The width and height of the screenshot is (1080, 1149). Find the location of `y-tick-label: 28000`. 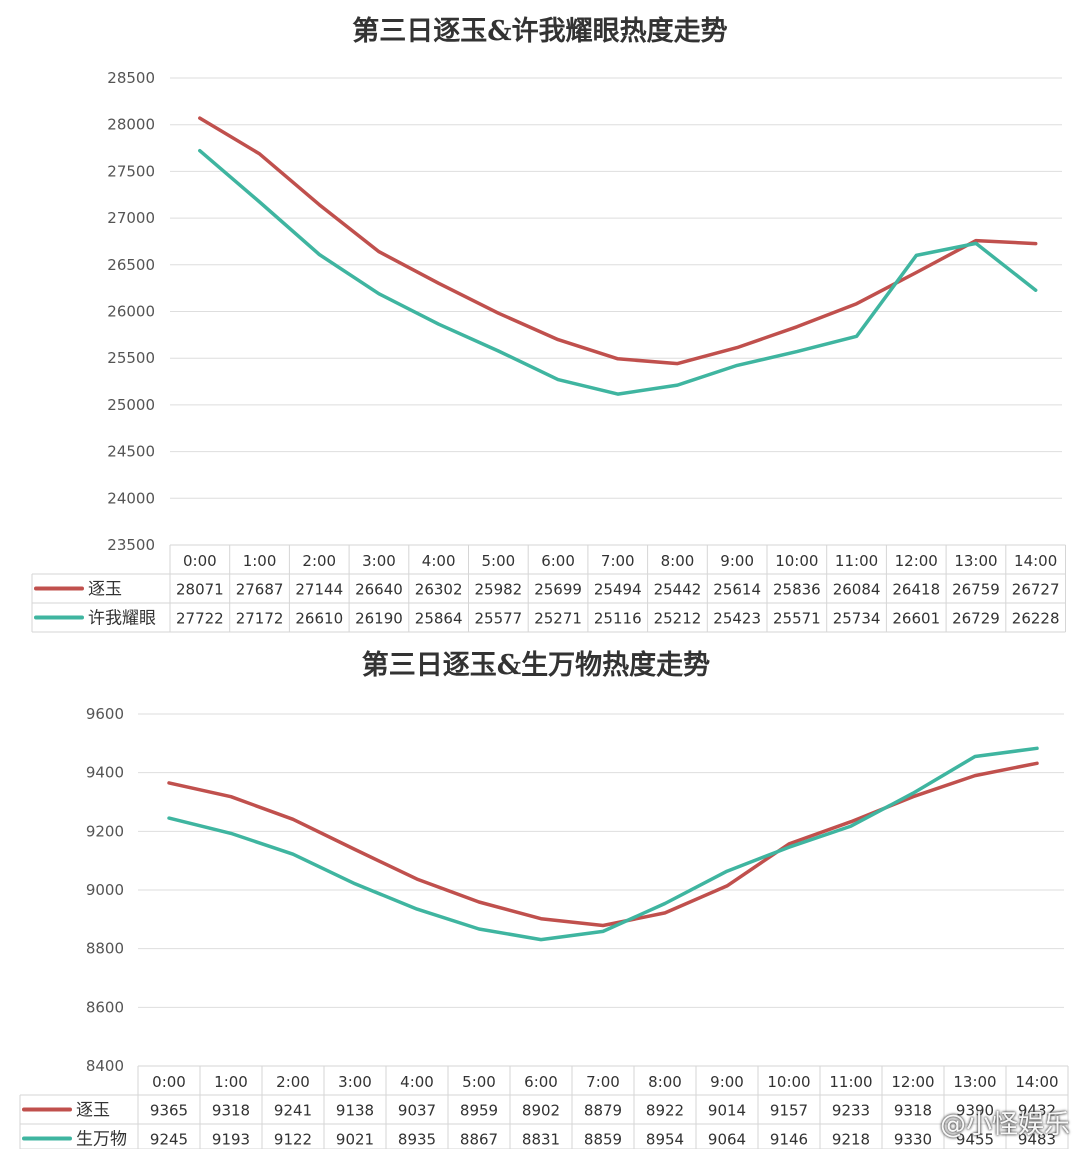

y-tick-label: 28000 is located at coordinates (131, 125).